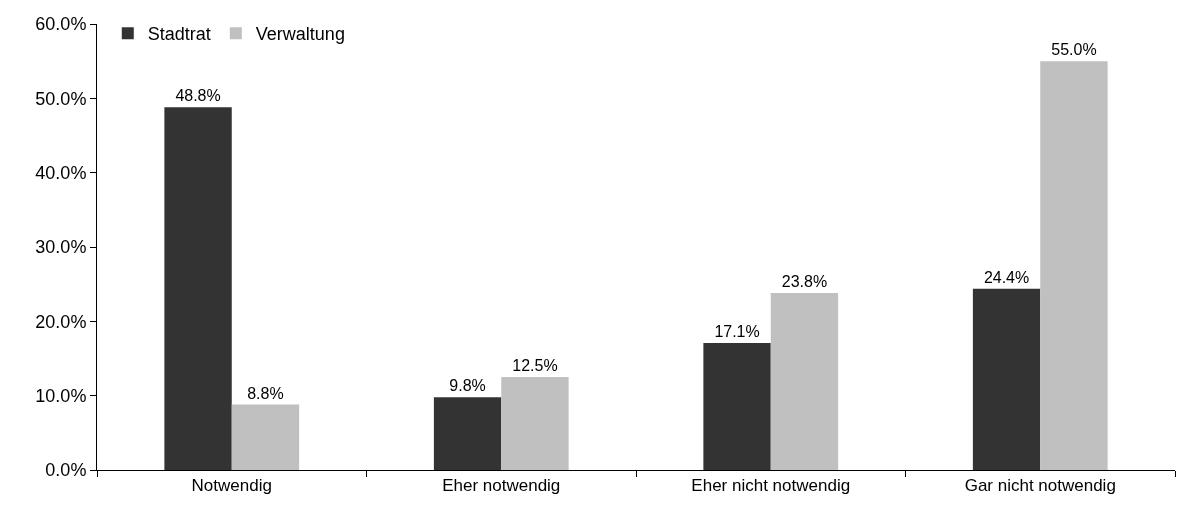  What do you see at coordinates (535, 366) in the screenshot?
I see `data-label: 12.5%` at bounding box center [535, 366].